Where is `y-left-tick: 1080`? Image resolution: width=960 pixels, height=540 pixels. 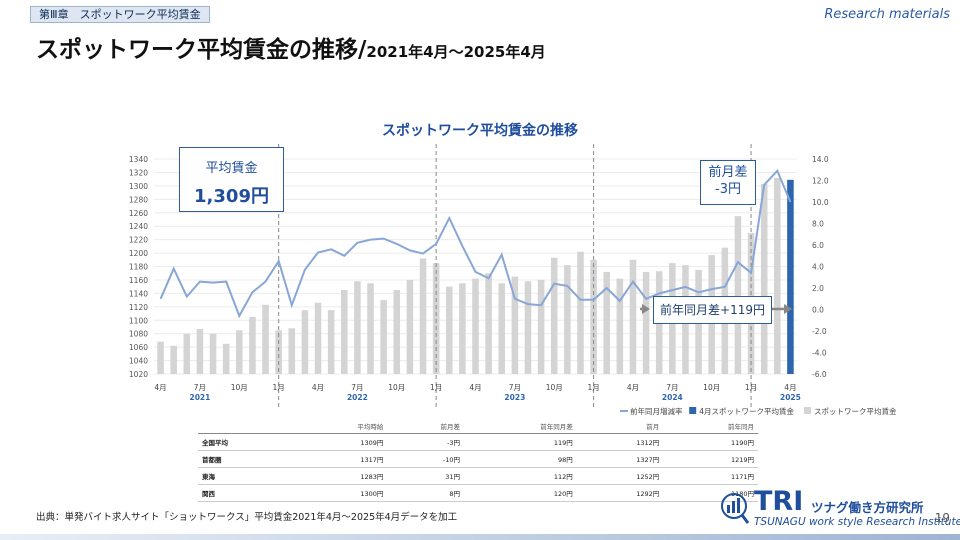 y-left-tick: 1080 is located at coordinates (138, 334).